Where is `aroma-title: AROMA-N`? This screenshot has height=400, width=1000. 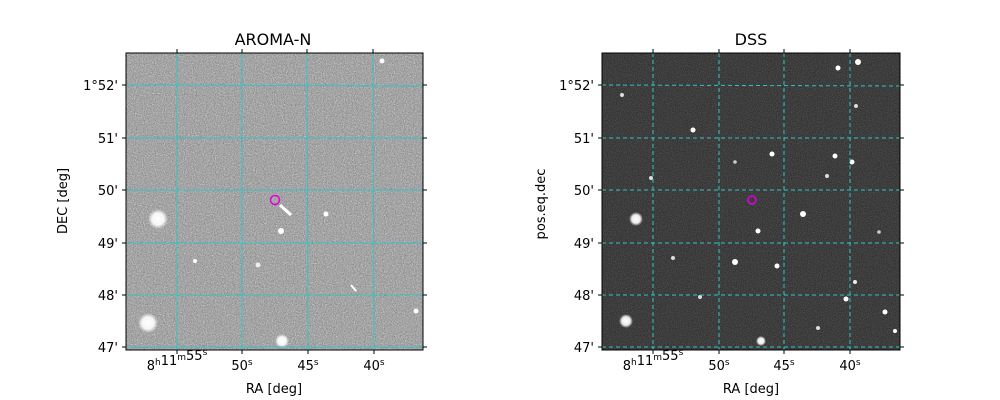
aroma-title: AROMA-N is located at coordinates (273, 39).